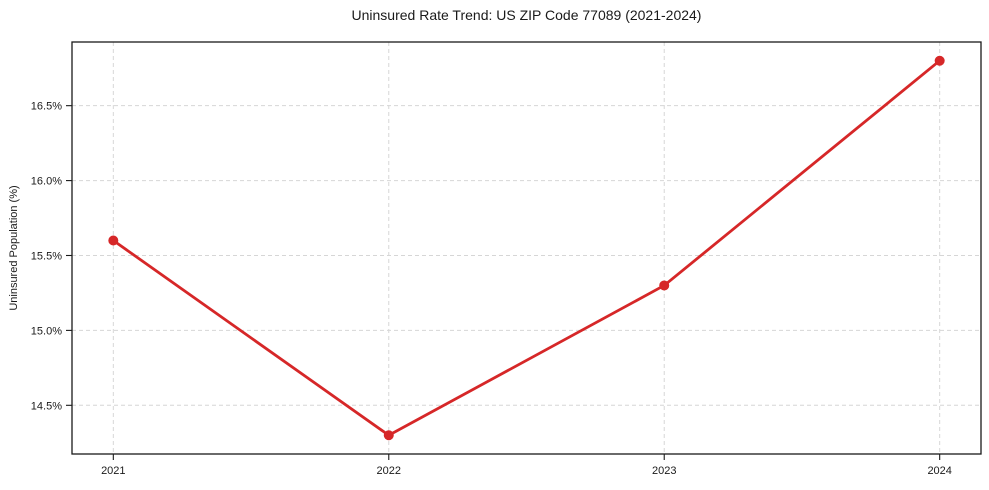 Image resolution: width=989 pixels, height=490 pixels. Describe the element at coordinates (46, 107) in the screenshot. I see `y-tick-label: 16.5%` at that location.